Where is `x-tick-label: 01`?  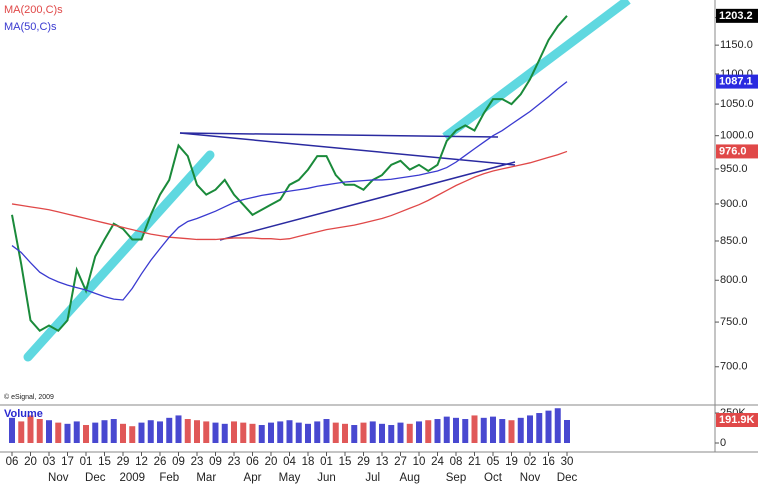 x-tick-label: 01 is located at coordinates (326, 462).